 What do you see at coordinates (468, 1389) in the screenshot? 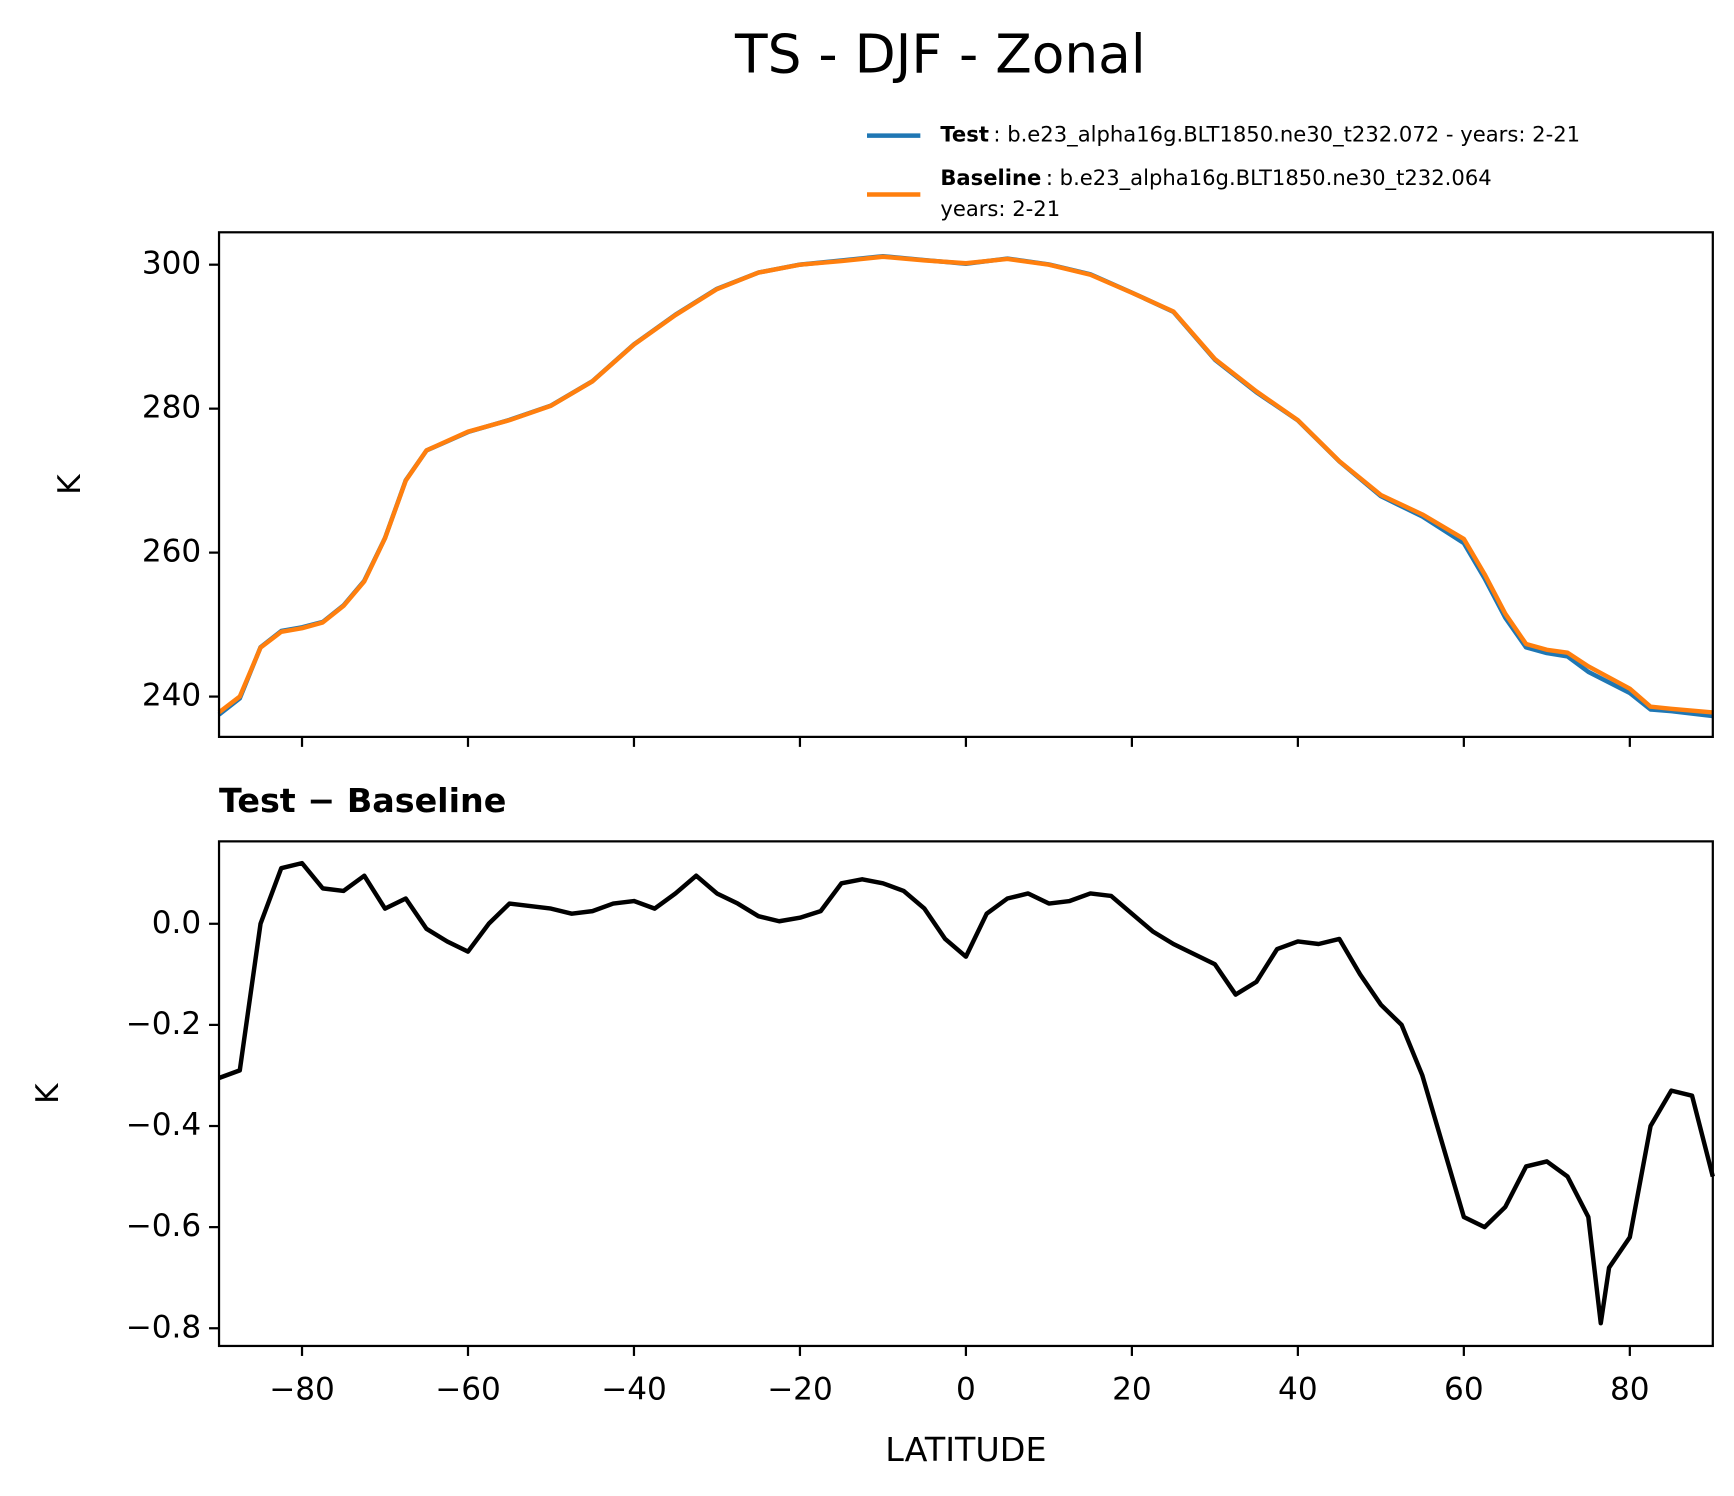
I see `x-tick-label: −60` at bounding box center [468, 1389].